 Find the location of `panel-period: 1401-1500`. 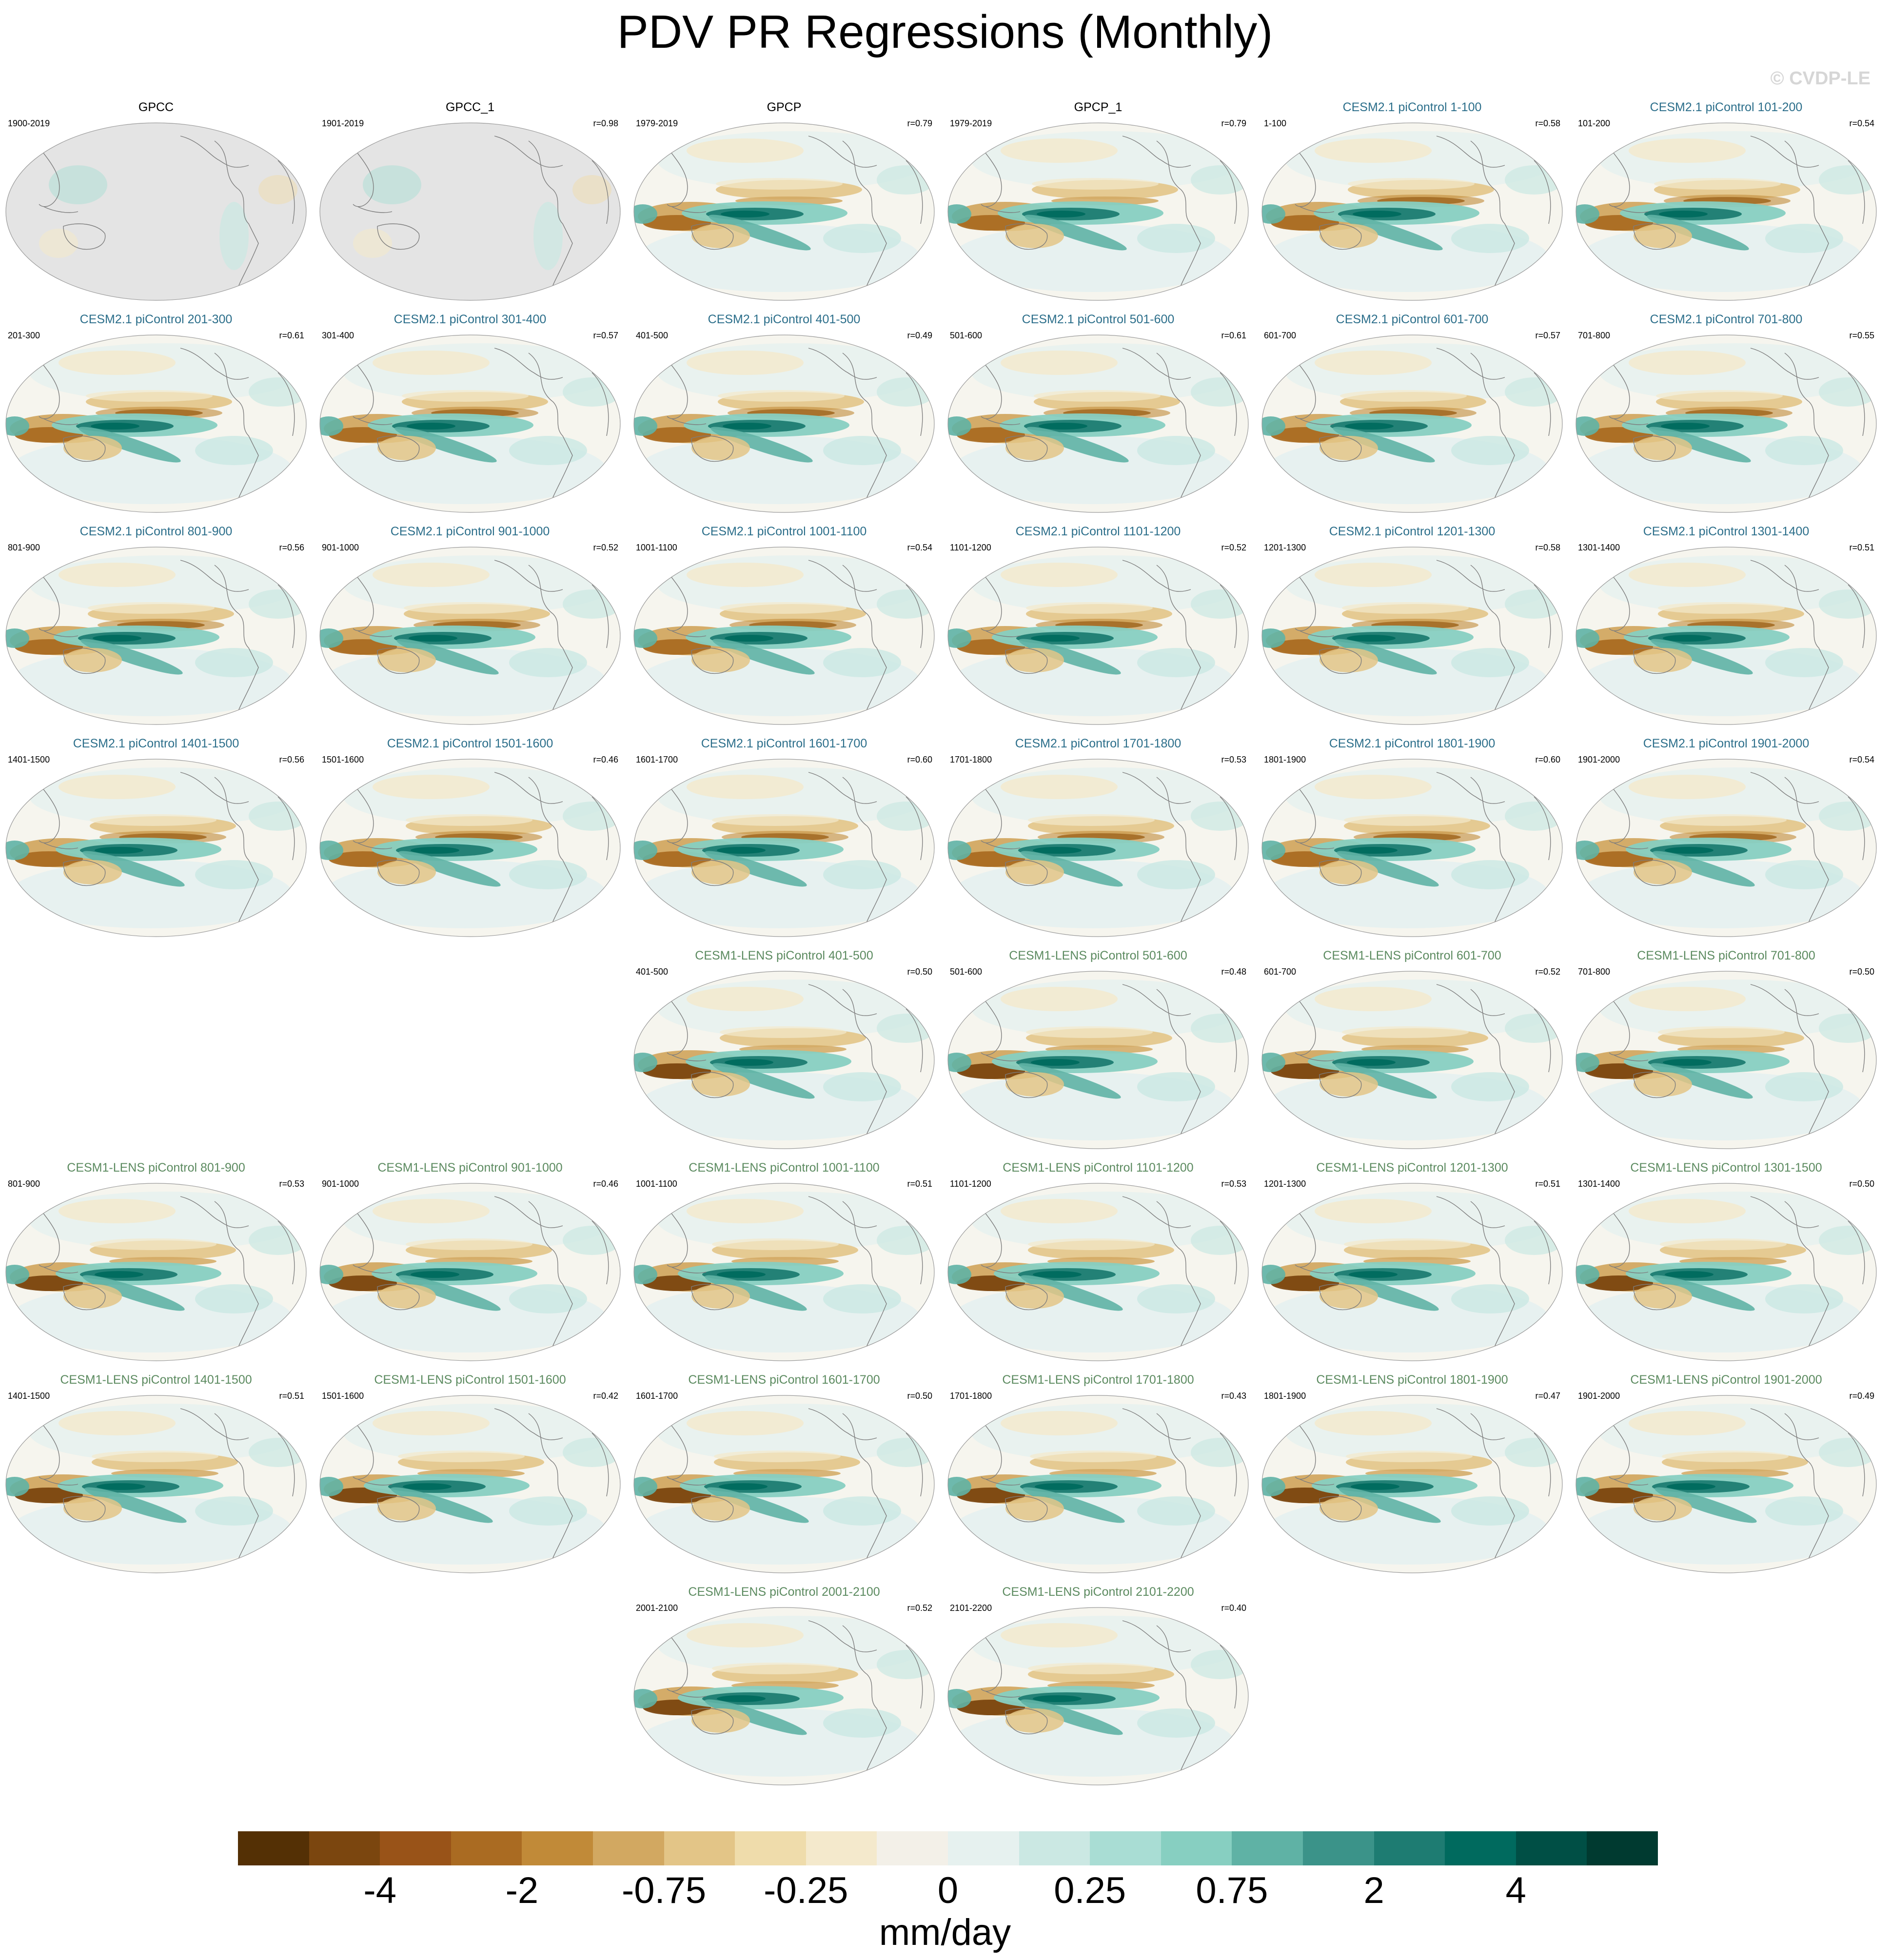

panel-period: 1401-1500 is located at coordinates (29, 1396).